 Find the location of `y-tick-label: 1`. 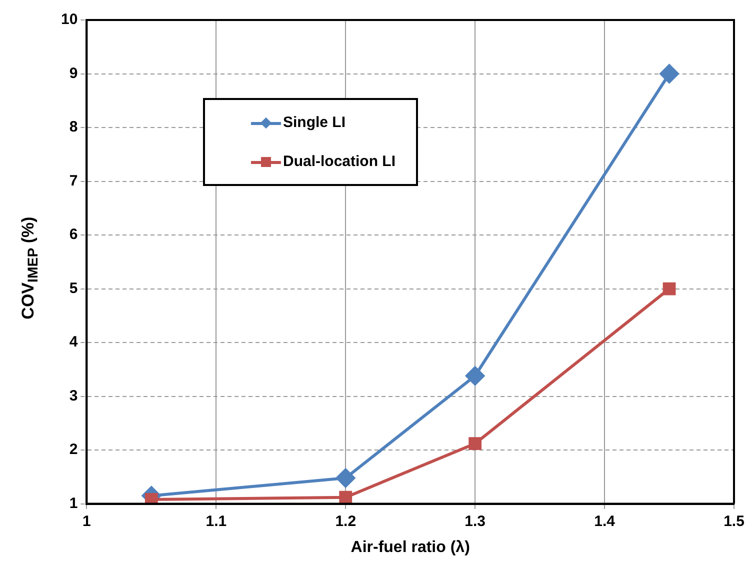

y-tick-label: 1 is located at coordinates (73, 503).